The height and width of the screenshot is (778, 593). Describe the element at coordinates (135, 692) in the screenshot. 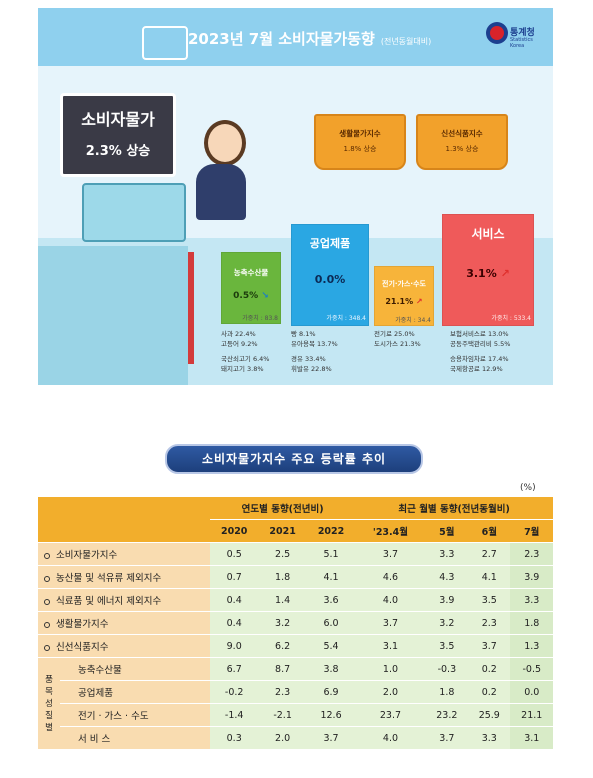

I see `row-label: 공업제품` at that location.